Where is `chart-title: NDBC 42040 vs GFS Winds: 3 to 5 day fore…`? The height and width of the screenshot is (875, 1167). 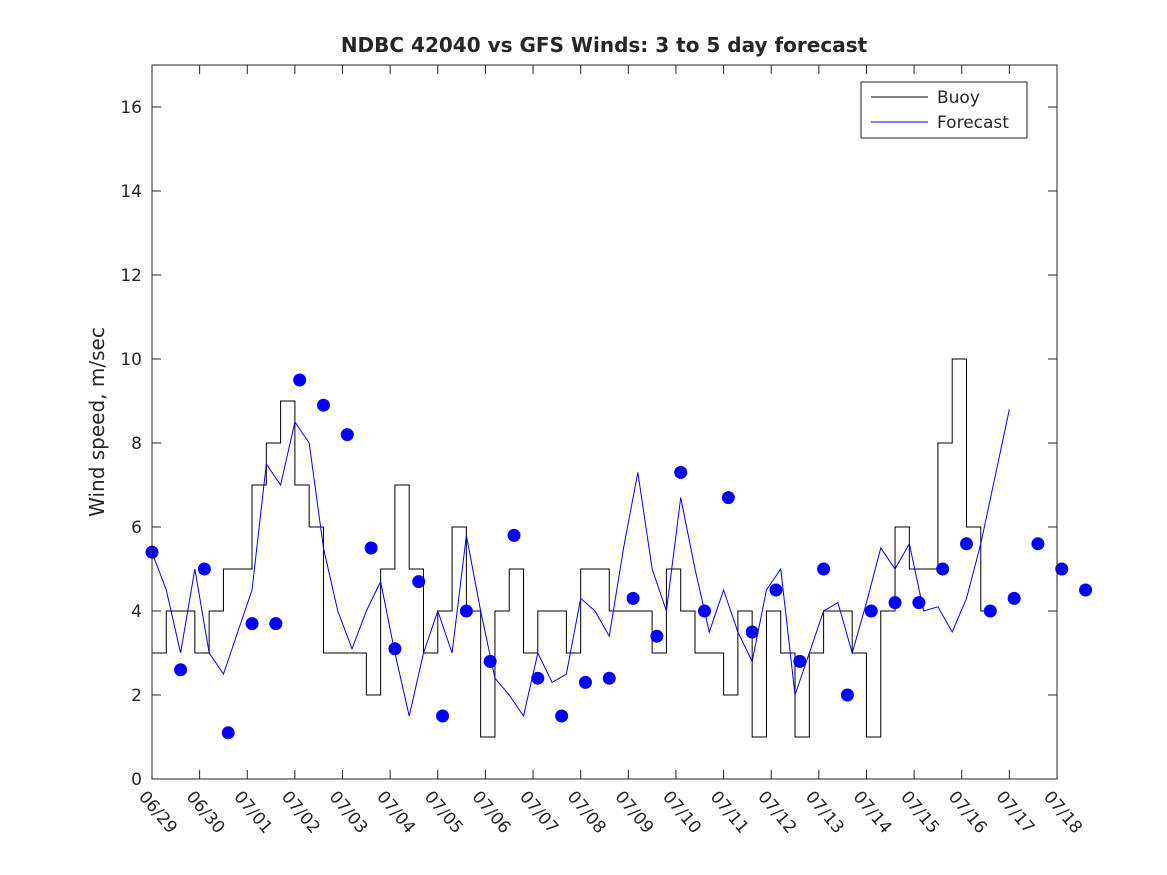
chart-title: NDBC 42040 vs GFS Winds: 3 to 5 day fore… is located at coordinates (604, 45).